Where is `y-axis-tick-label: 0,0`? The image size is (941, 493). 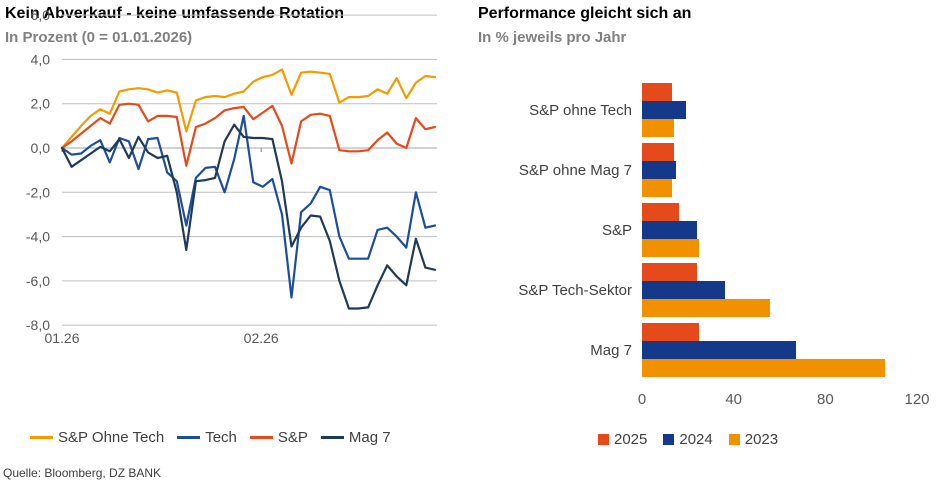
y-axis-tick-label: 0,0 is located at coordinates (41, 148).